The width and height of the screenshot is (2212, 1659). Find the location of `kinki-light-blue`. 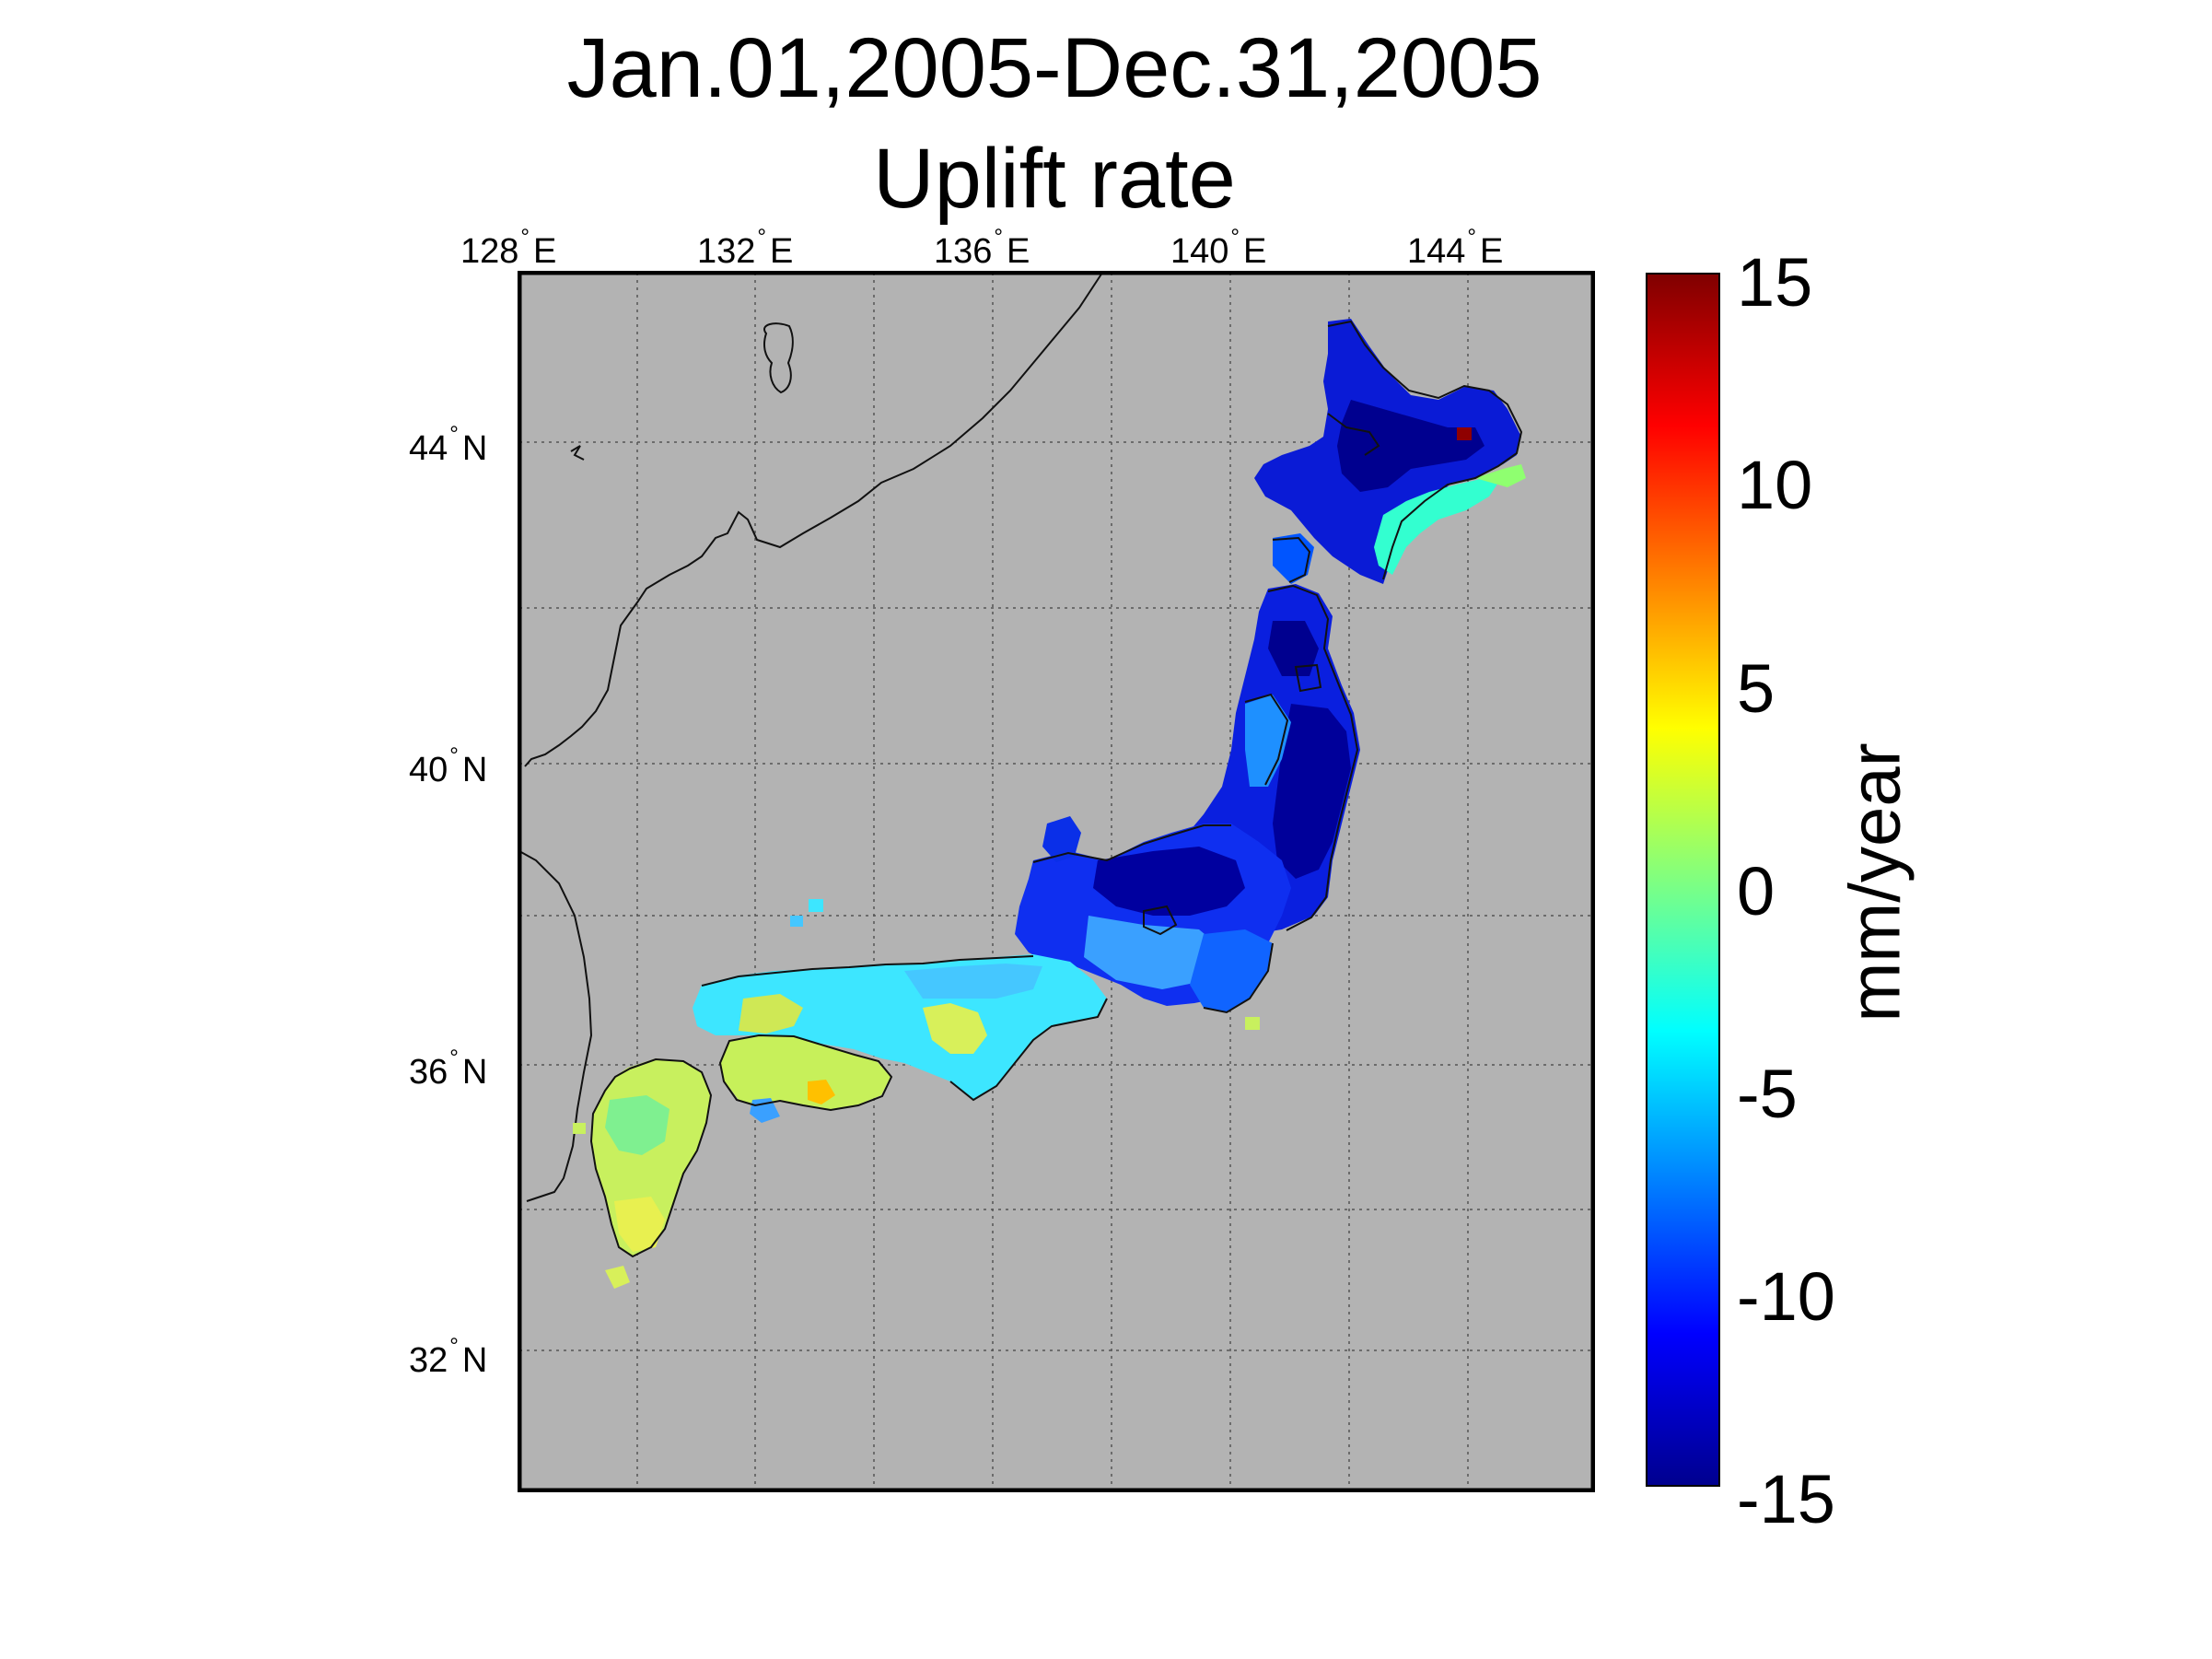

kinki-light-blue is located at coordinates (973, 982).